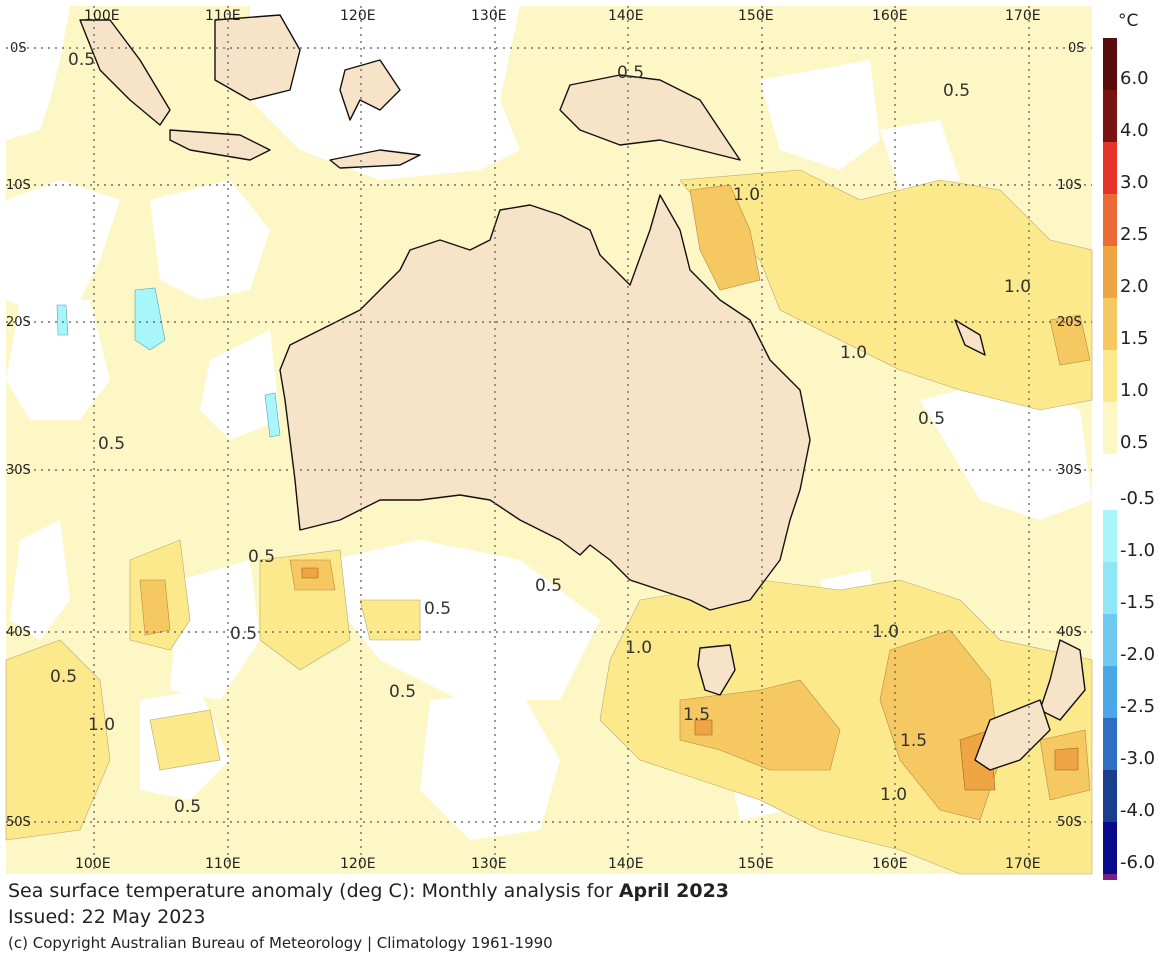 This screenshot has height=962, width=1174. Describe the element at coordinates (1076, 48) in the screenshot. I see `lat-label-right: 0S` at that location.